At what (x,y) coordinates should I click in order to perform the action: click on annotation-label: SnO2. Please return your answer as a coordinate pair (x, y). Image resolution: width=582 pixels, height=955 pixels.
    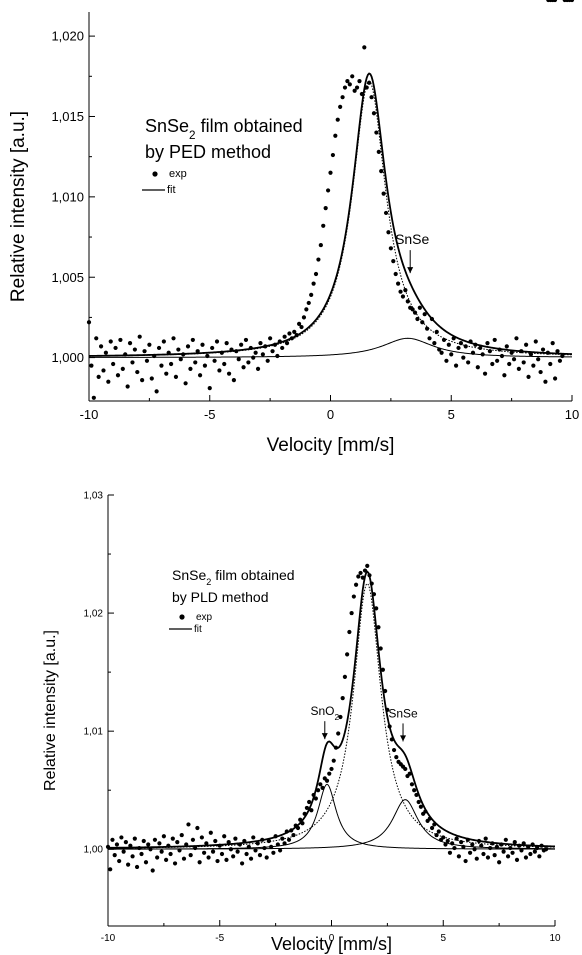
    Looking at the image, I should click on (324, 713).